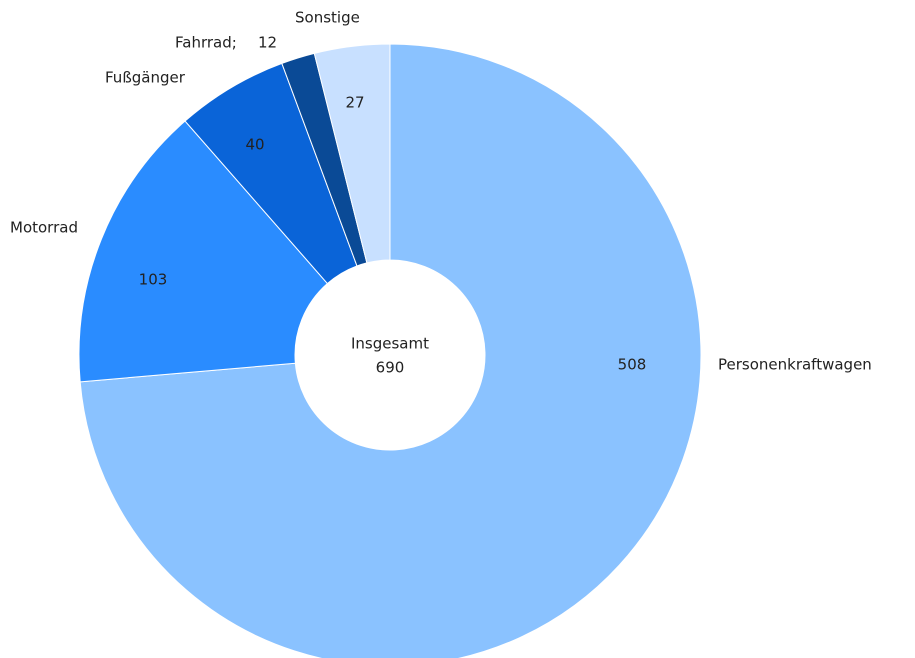  I want to click on slice-label: Personenkraftwagen, so click(795, 365).